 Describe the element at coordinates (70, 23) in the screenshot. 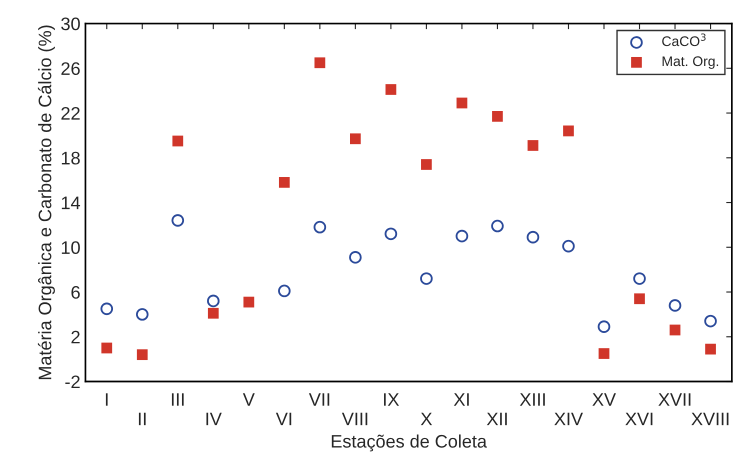

I see `y-tick-label: 30` at that location.